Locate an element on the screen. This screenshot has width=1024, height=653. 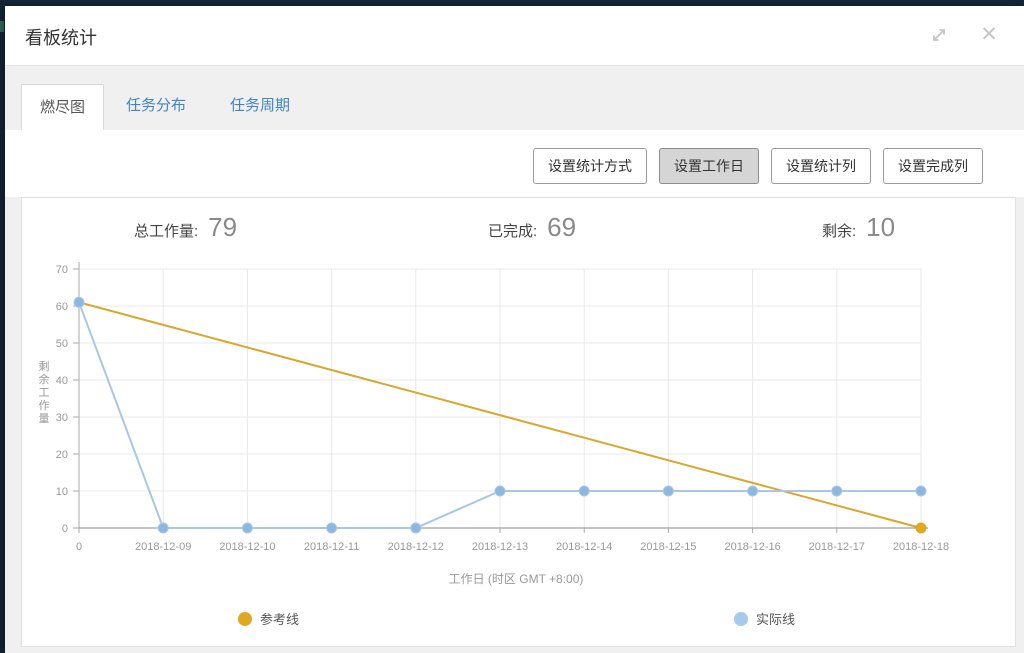
svg-text: 工作日 (时区 GMT +8:00) is located at coordinates (516, 579).